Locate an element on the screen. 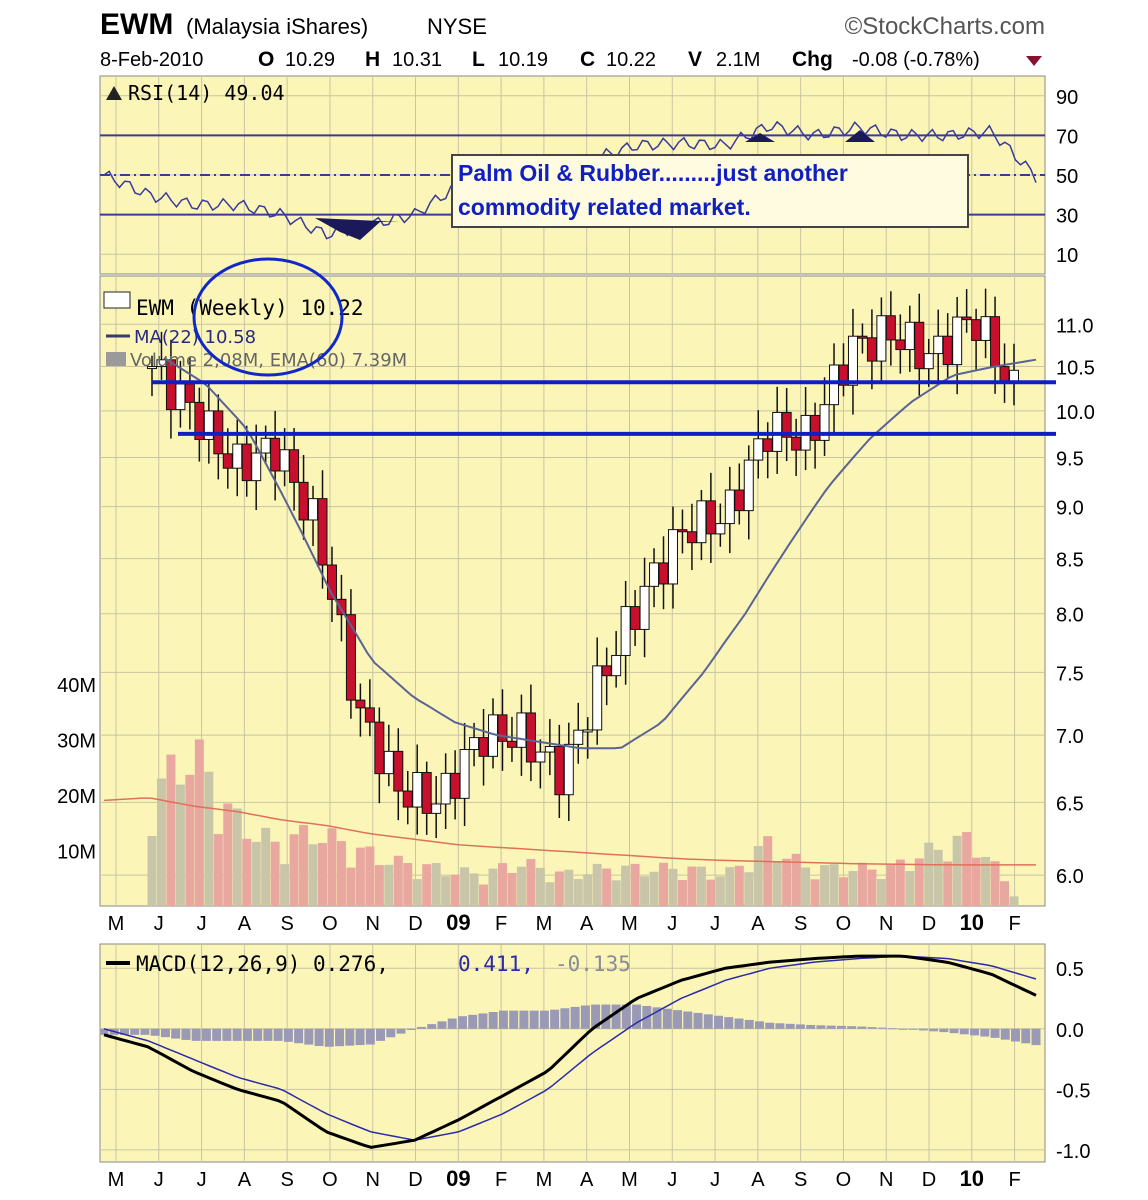  histogram-label: -0.135 is located at coordinates (593, 964).